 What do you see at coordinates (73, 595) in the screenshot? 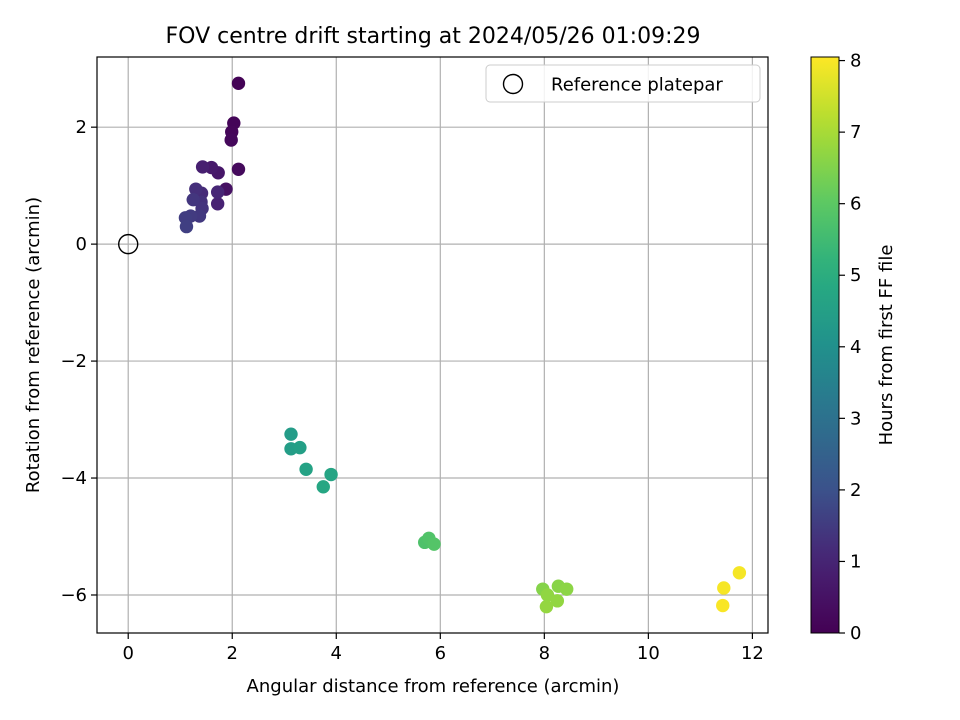
I see `y-tick-label: −6` at bounding box center [73, 595].